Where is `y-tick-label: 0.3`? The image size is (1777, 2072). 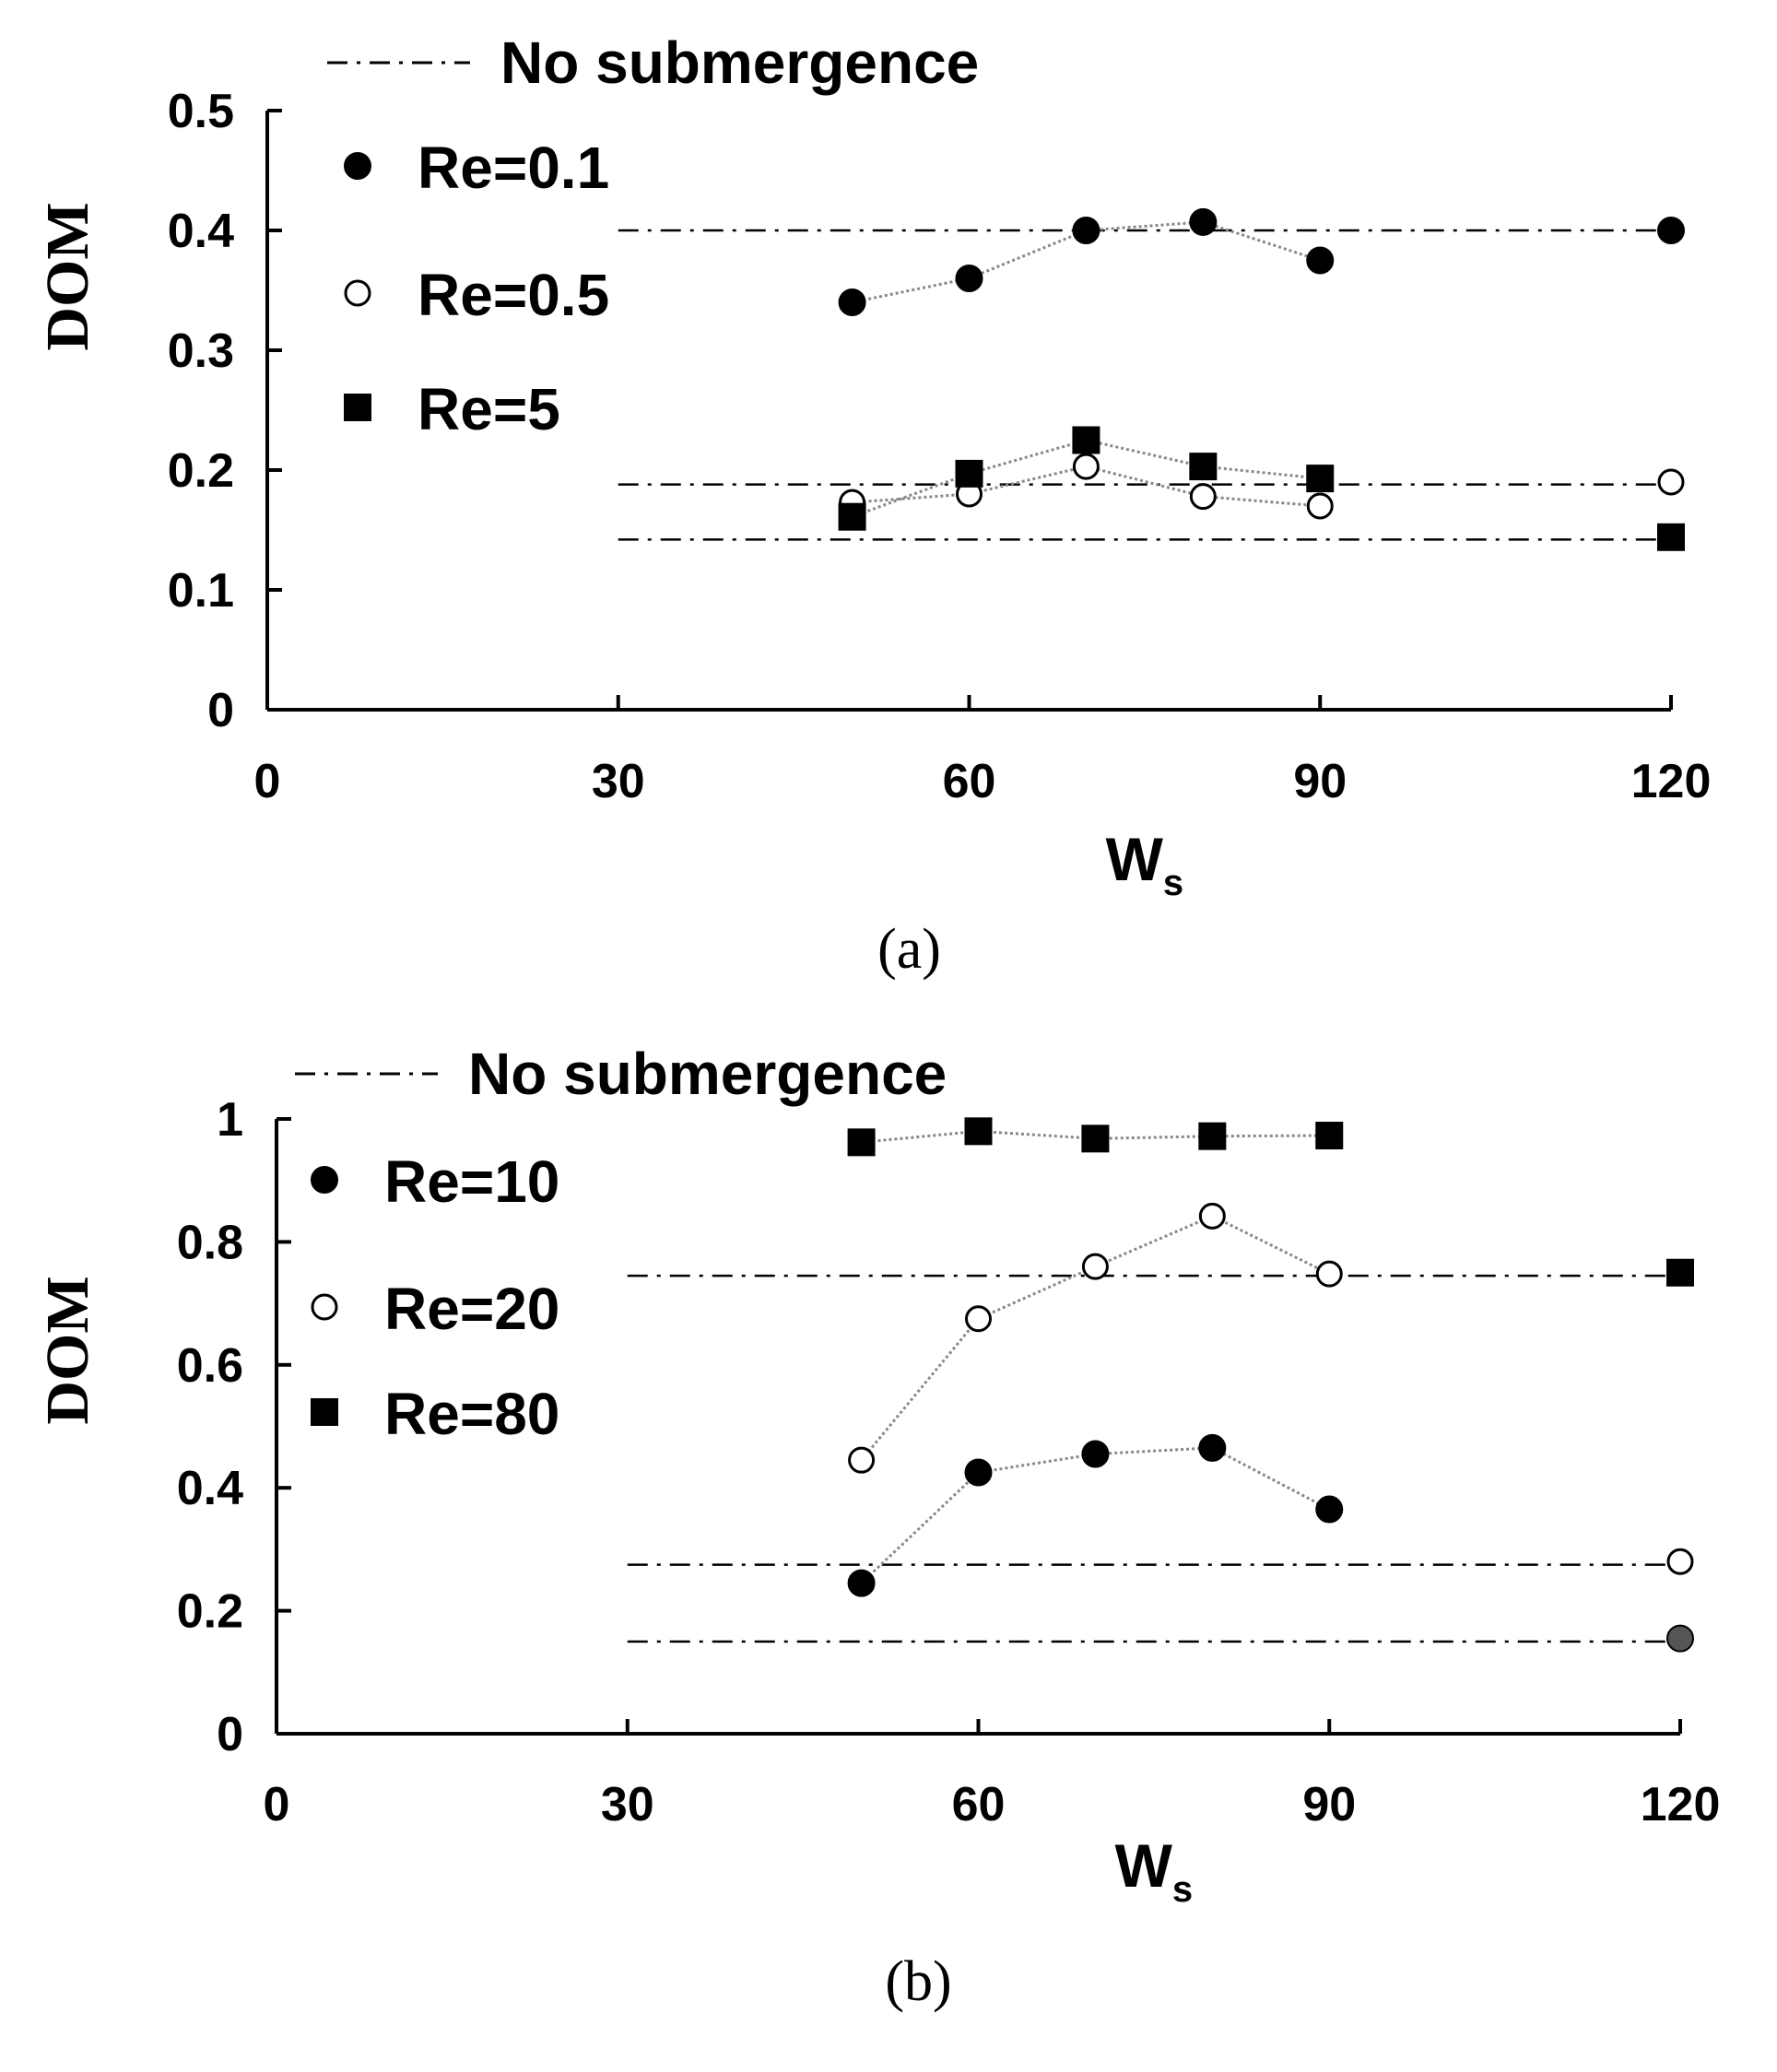
y-tick-label: 0.3 is located at coordinates (201, 351).